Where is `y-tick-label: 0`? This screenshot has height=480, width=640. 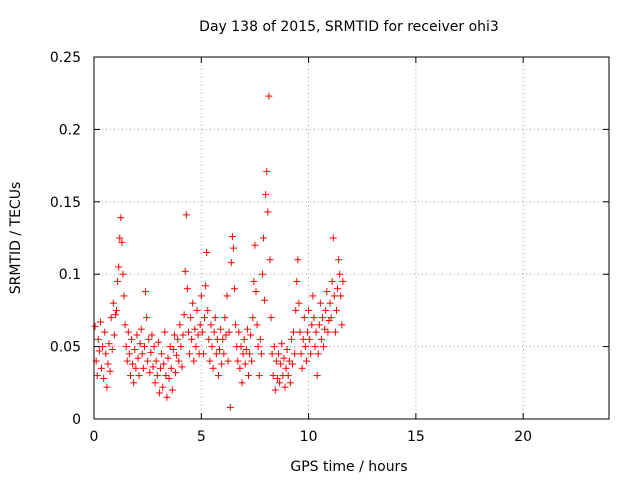
y-tick-label: 0 is located at coordinates (76, 420).